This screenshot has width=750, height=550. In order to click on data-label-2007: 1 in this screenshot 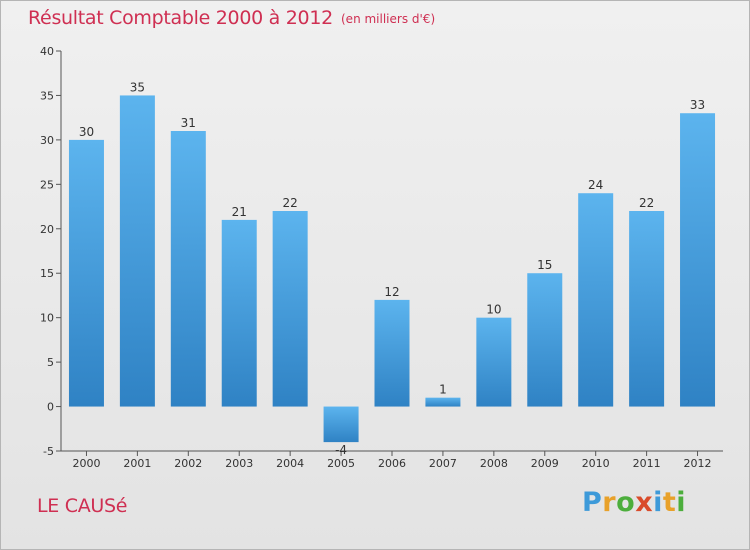, I will do `click(443, 390)`.